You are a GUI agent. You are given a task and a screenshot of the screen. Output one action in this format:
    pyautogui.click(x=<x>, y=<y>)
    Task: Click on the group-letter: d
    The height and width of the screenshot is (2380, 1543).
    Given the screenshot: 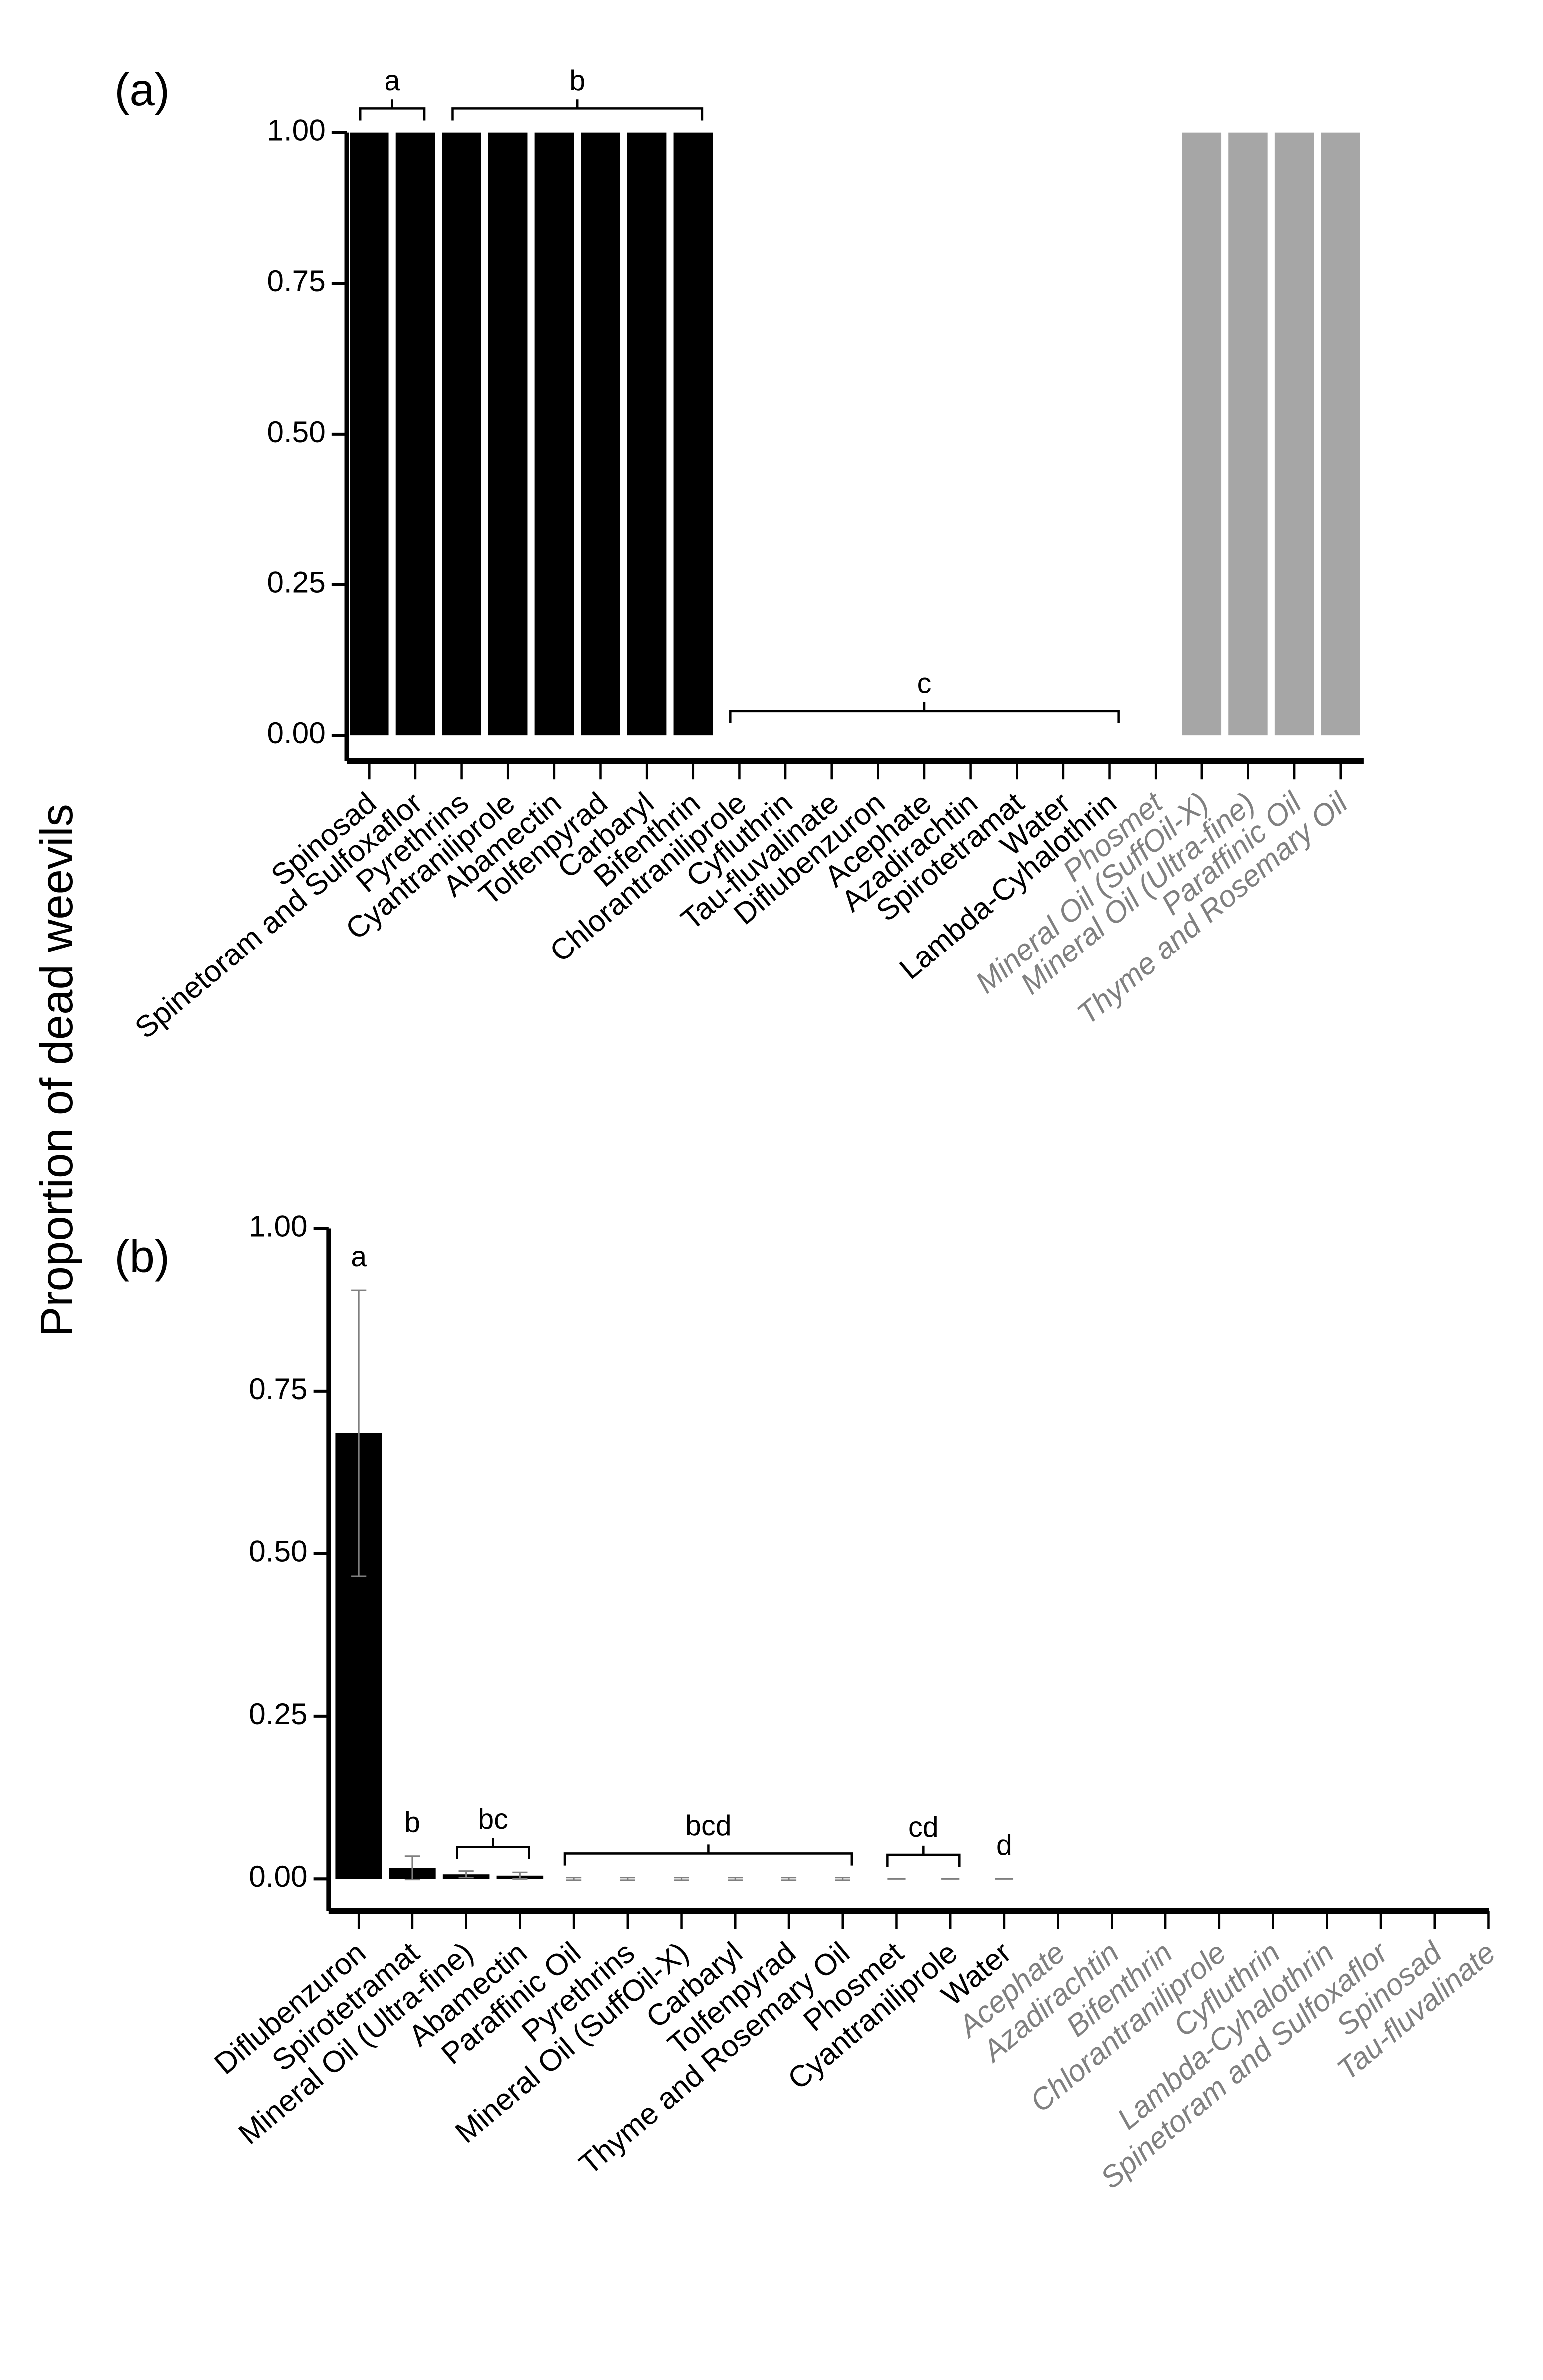 What is the action you would take?
    pyautogui.click(x=1004, y=1845)
    